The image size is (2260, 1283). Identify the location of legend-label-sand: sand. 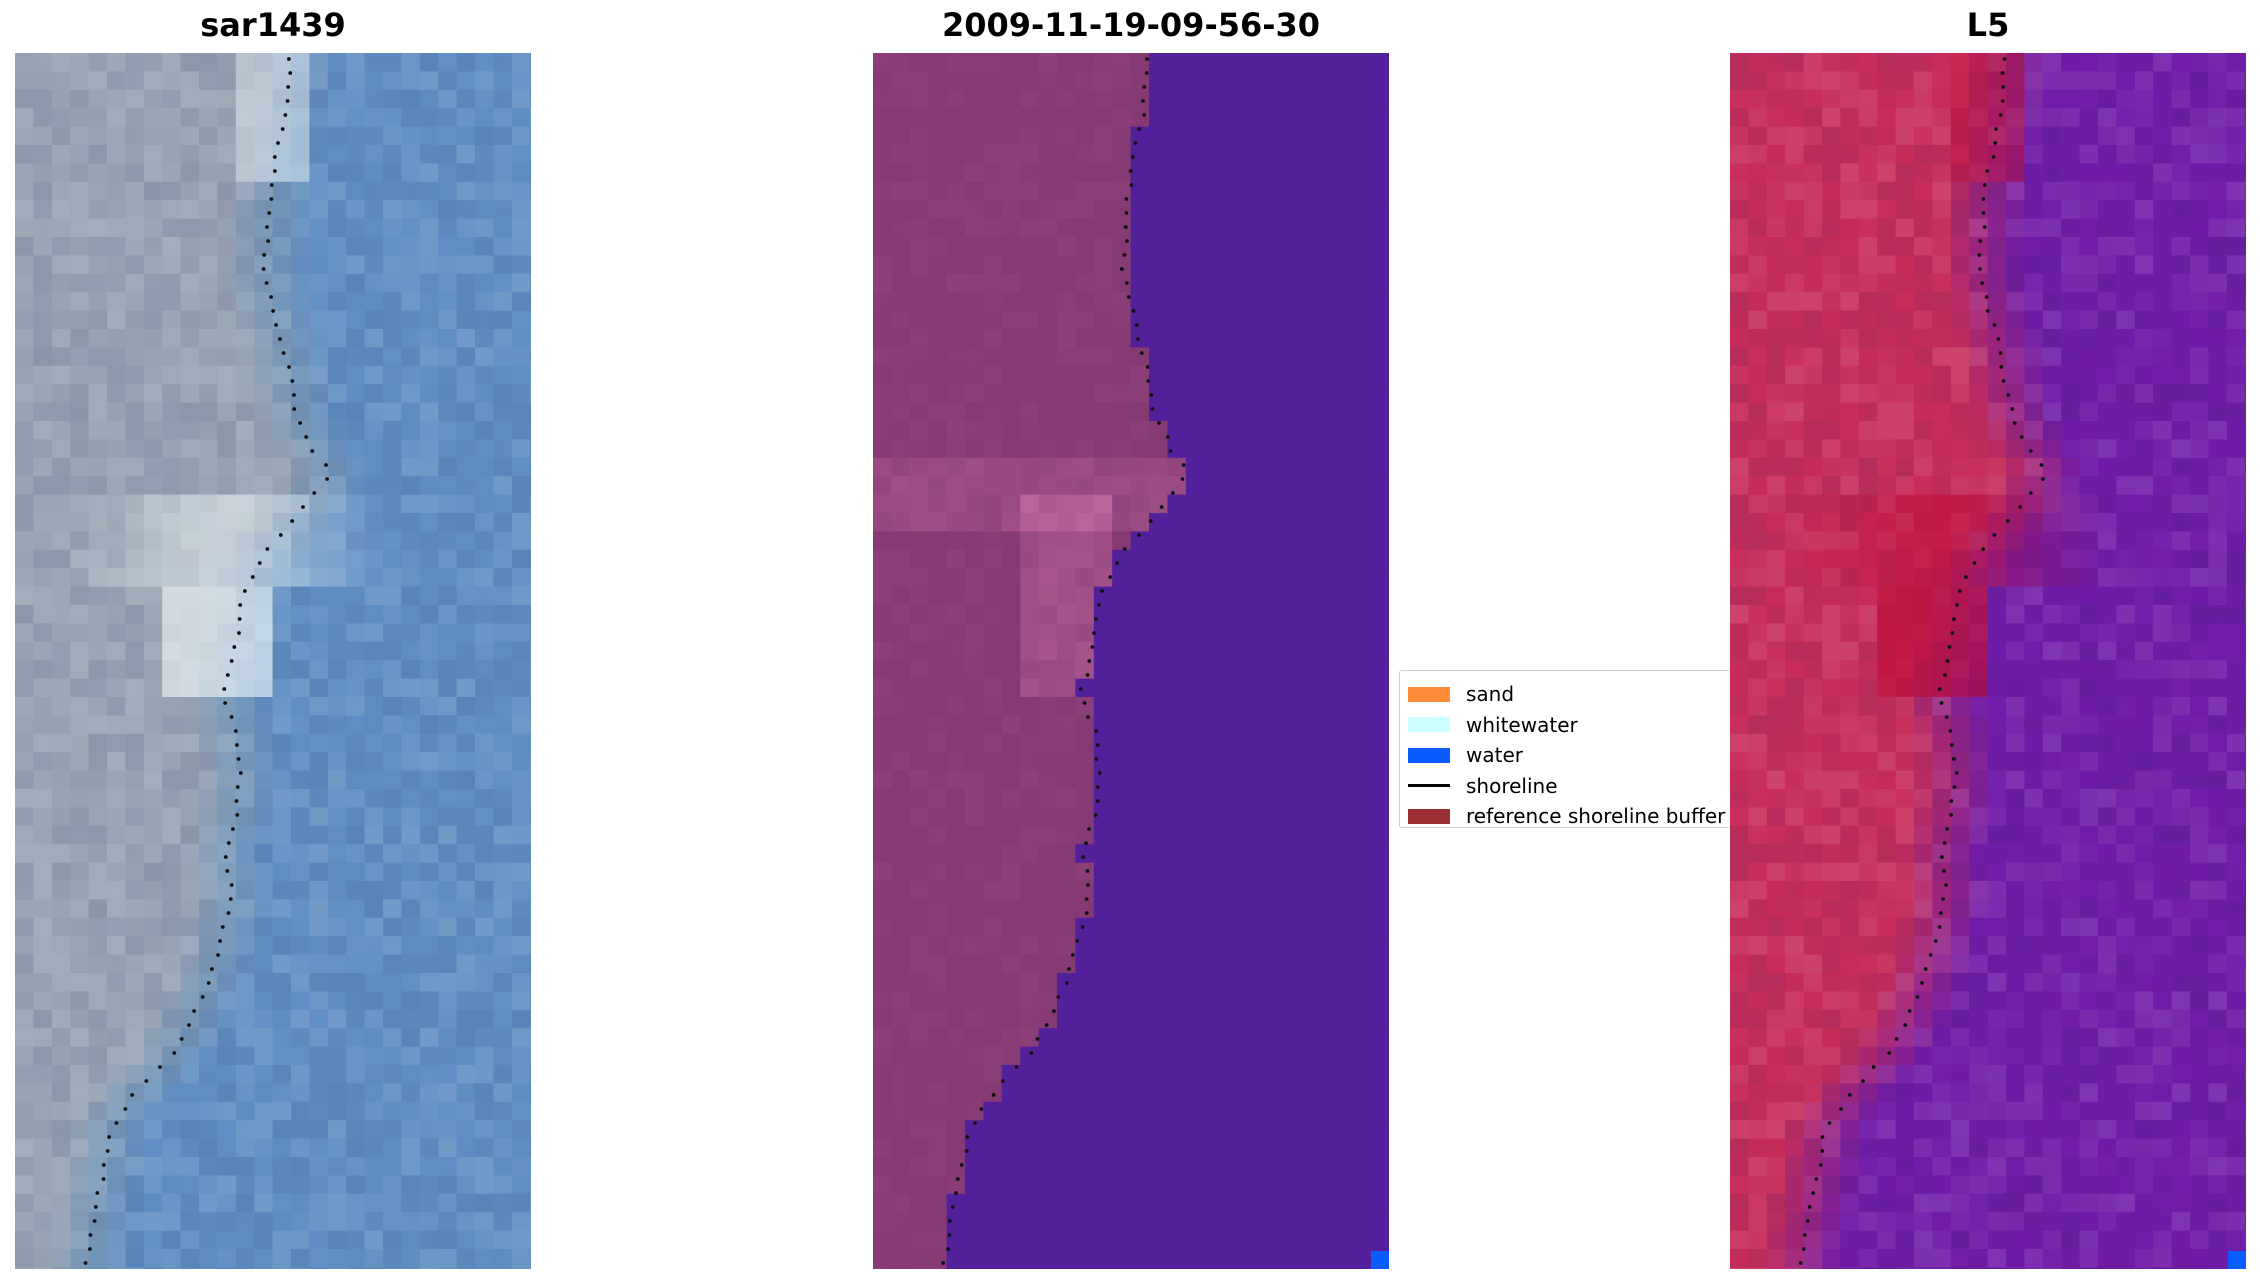
(1490, 694).